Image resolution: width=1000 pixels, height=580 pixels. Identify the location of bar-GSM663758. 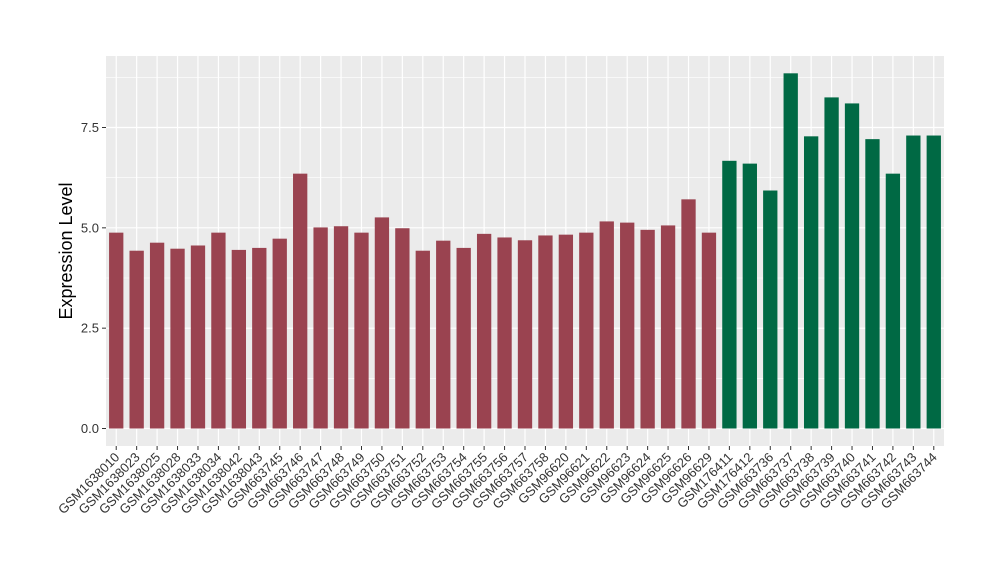
(545, 332).